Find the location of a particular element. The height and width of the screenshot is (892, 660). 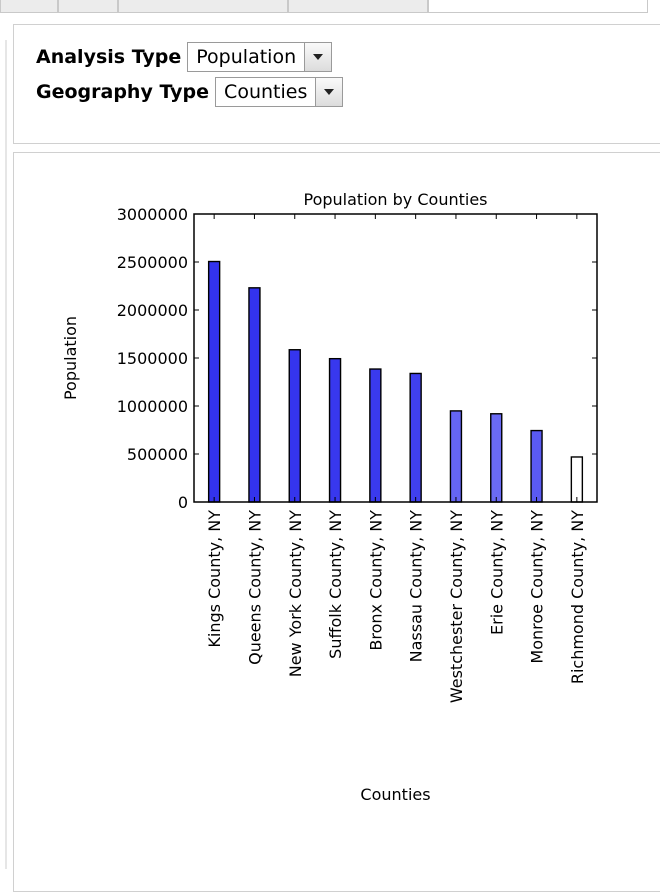

geography-type-dropdown-button is located at coordinates (328, 92).